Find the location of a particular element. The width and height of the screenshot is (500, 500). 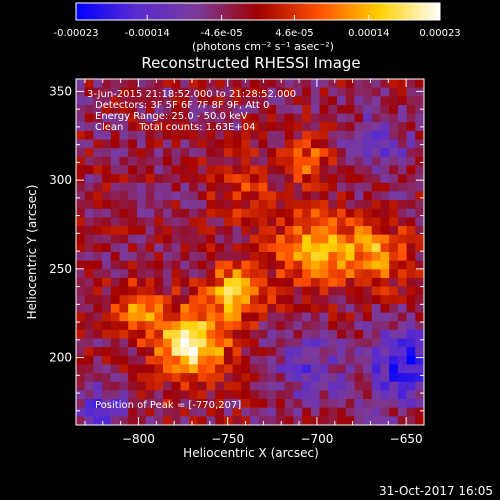

annotation-detectors: Detectors: 3F 5F 6F 7F 8F 9F, Att 0 is located at coordinates (182, 105).